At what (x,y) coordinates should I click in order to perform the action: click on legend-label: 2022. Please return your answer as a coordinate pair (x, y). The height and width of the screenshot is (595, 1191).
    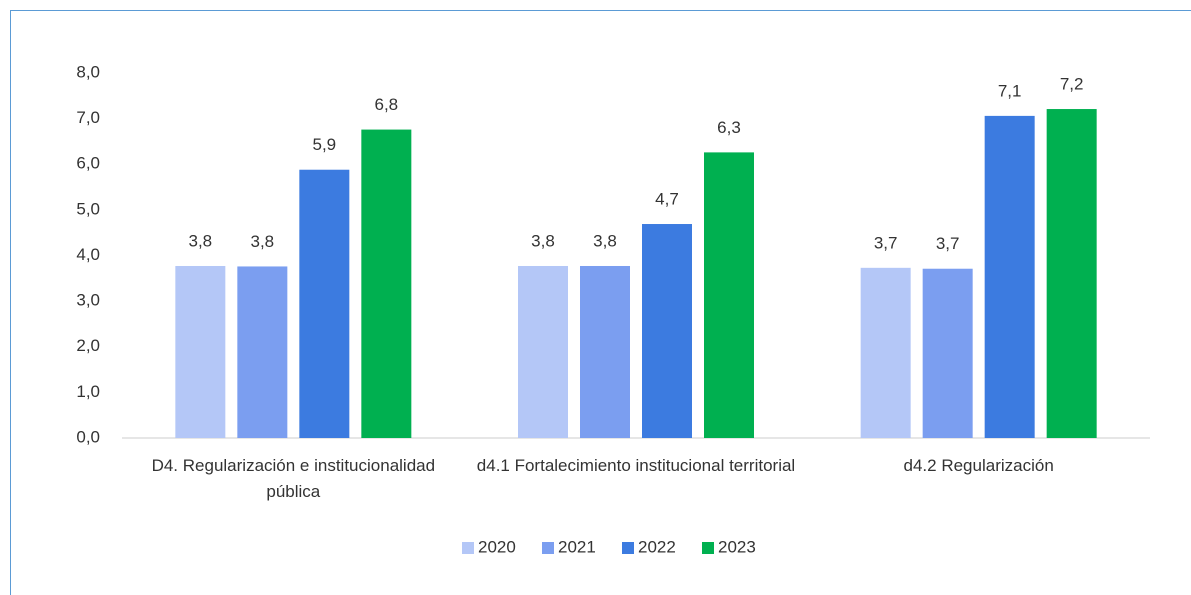
    Looking at the image, I should click on (657, 546).